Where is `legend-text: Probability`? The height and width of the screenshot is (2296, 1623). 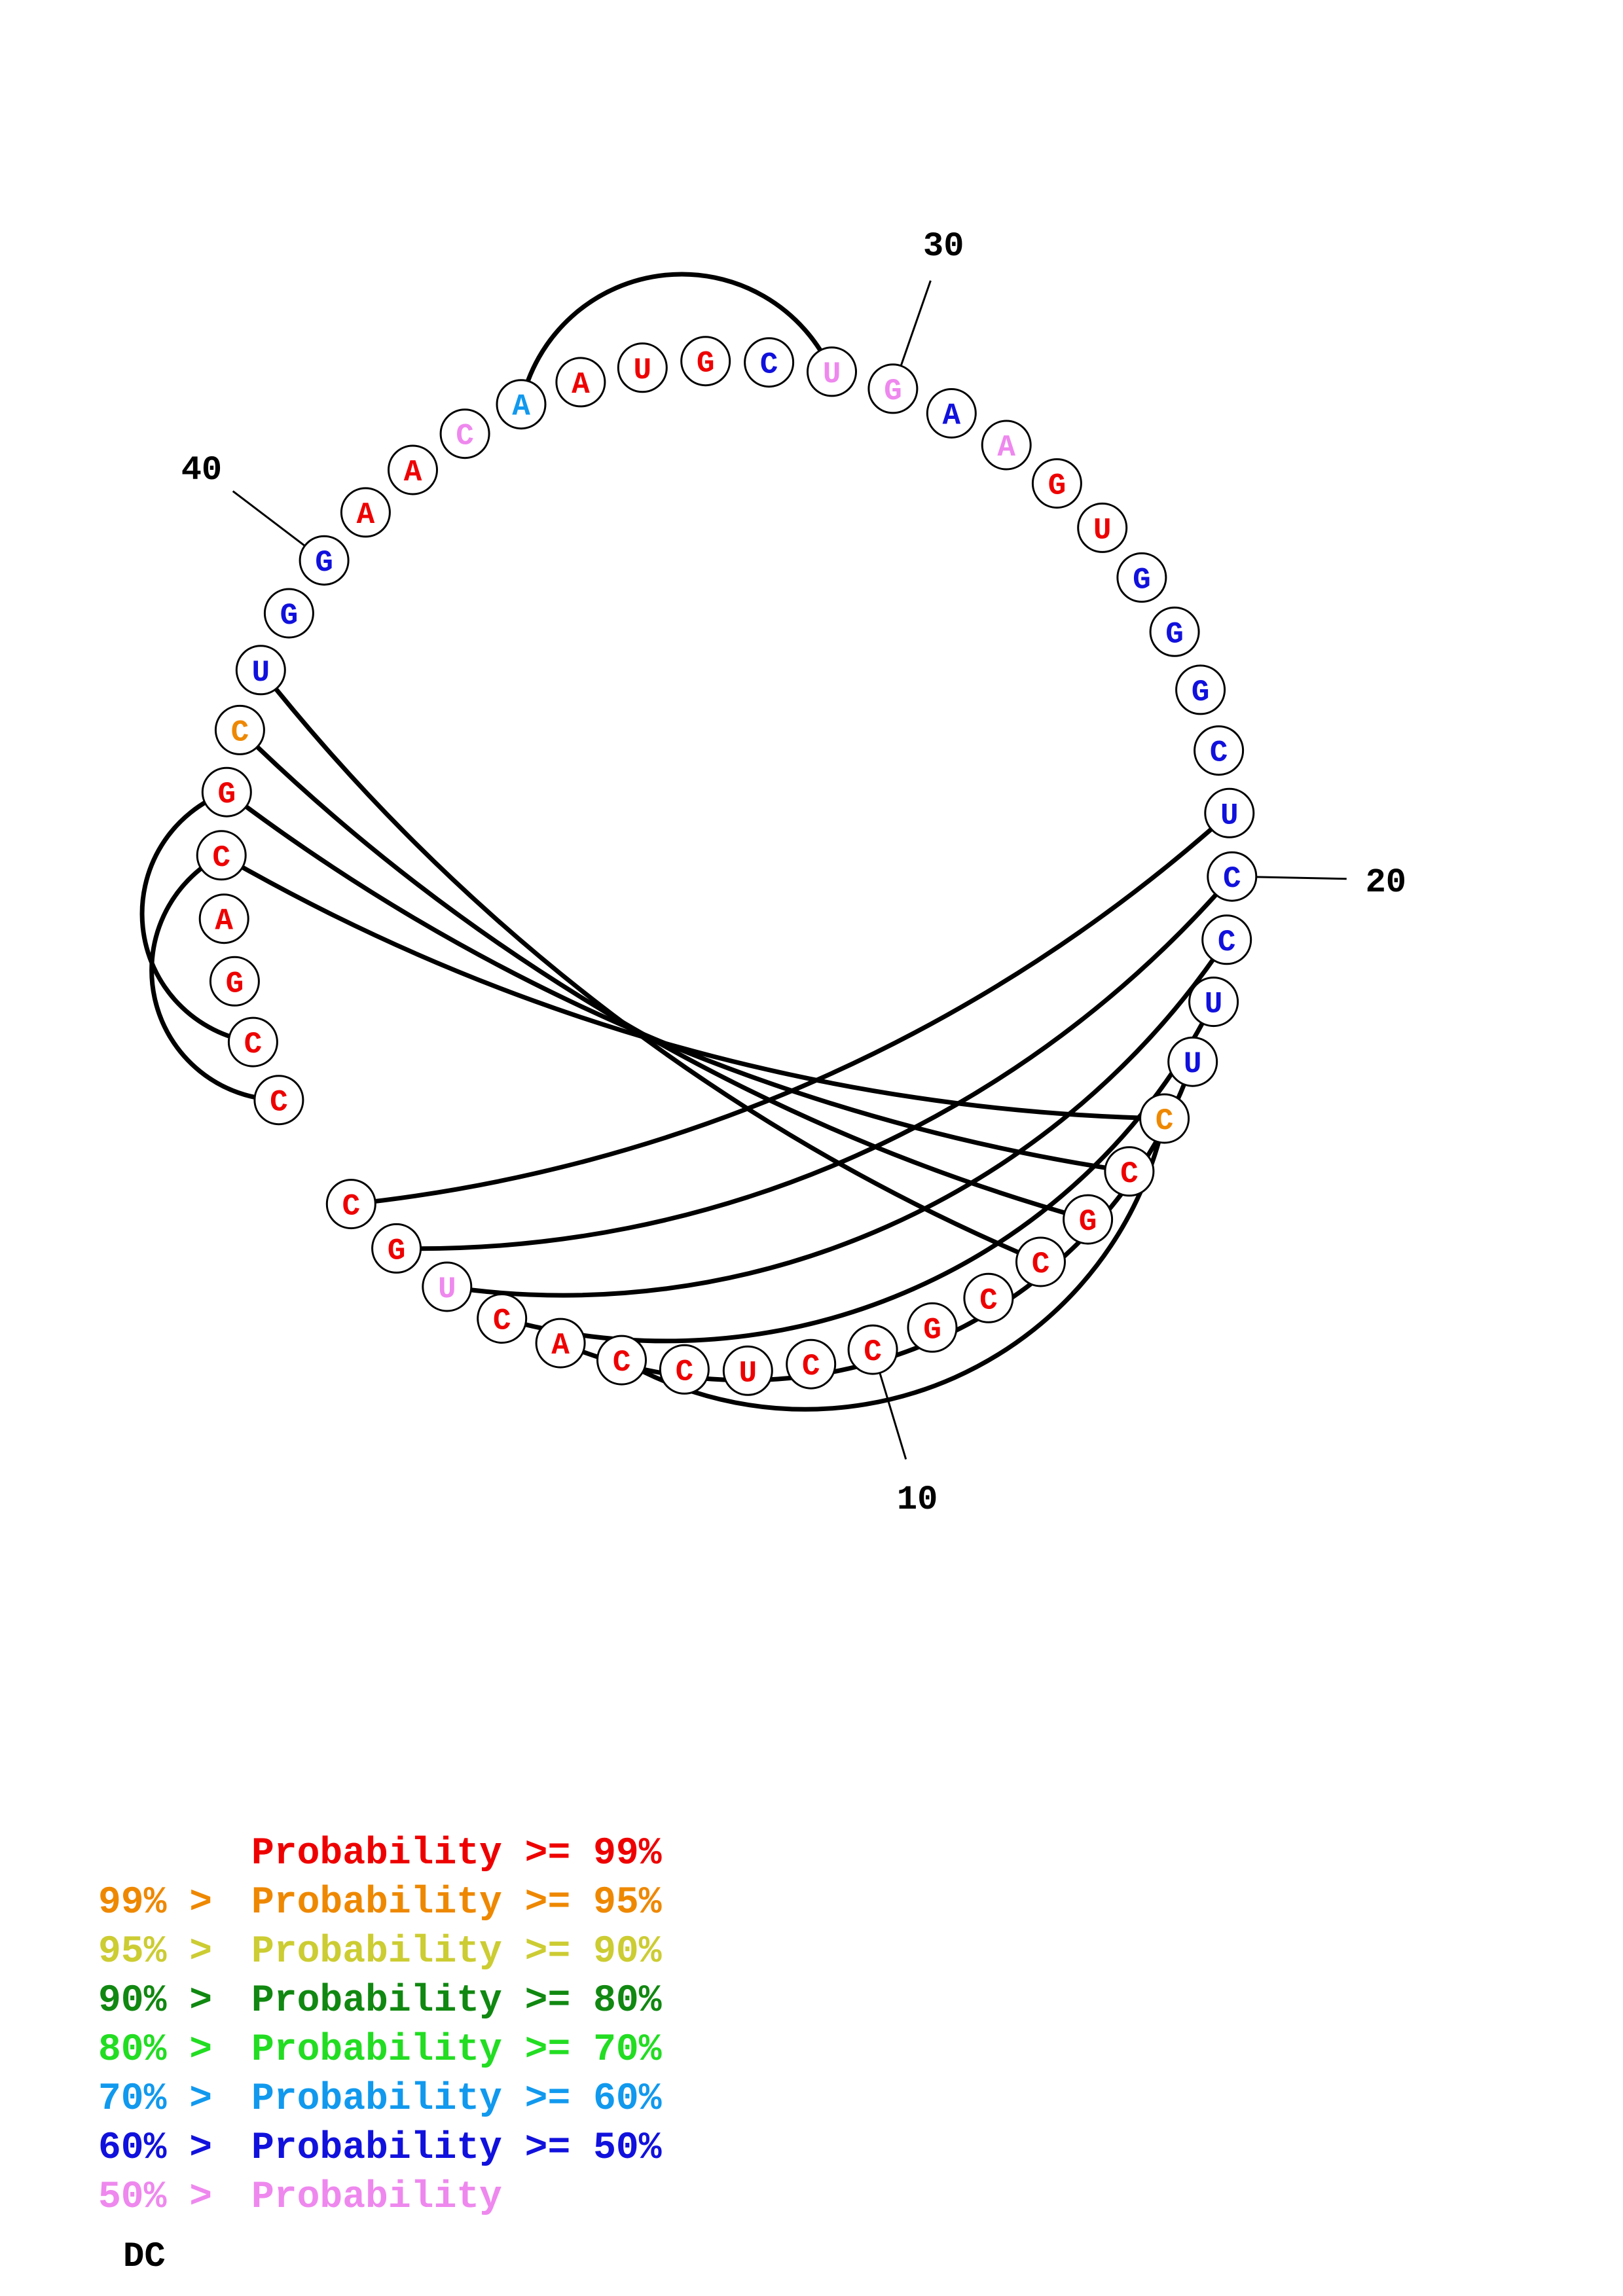 legend-text: Probability is located at coordinates (376, 2197).